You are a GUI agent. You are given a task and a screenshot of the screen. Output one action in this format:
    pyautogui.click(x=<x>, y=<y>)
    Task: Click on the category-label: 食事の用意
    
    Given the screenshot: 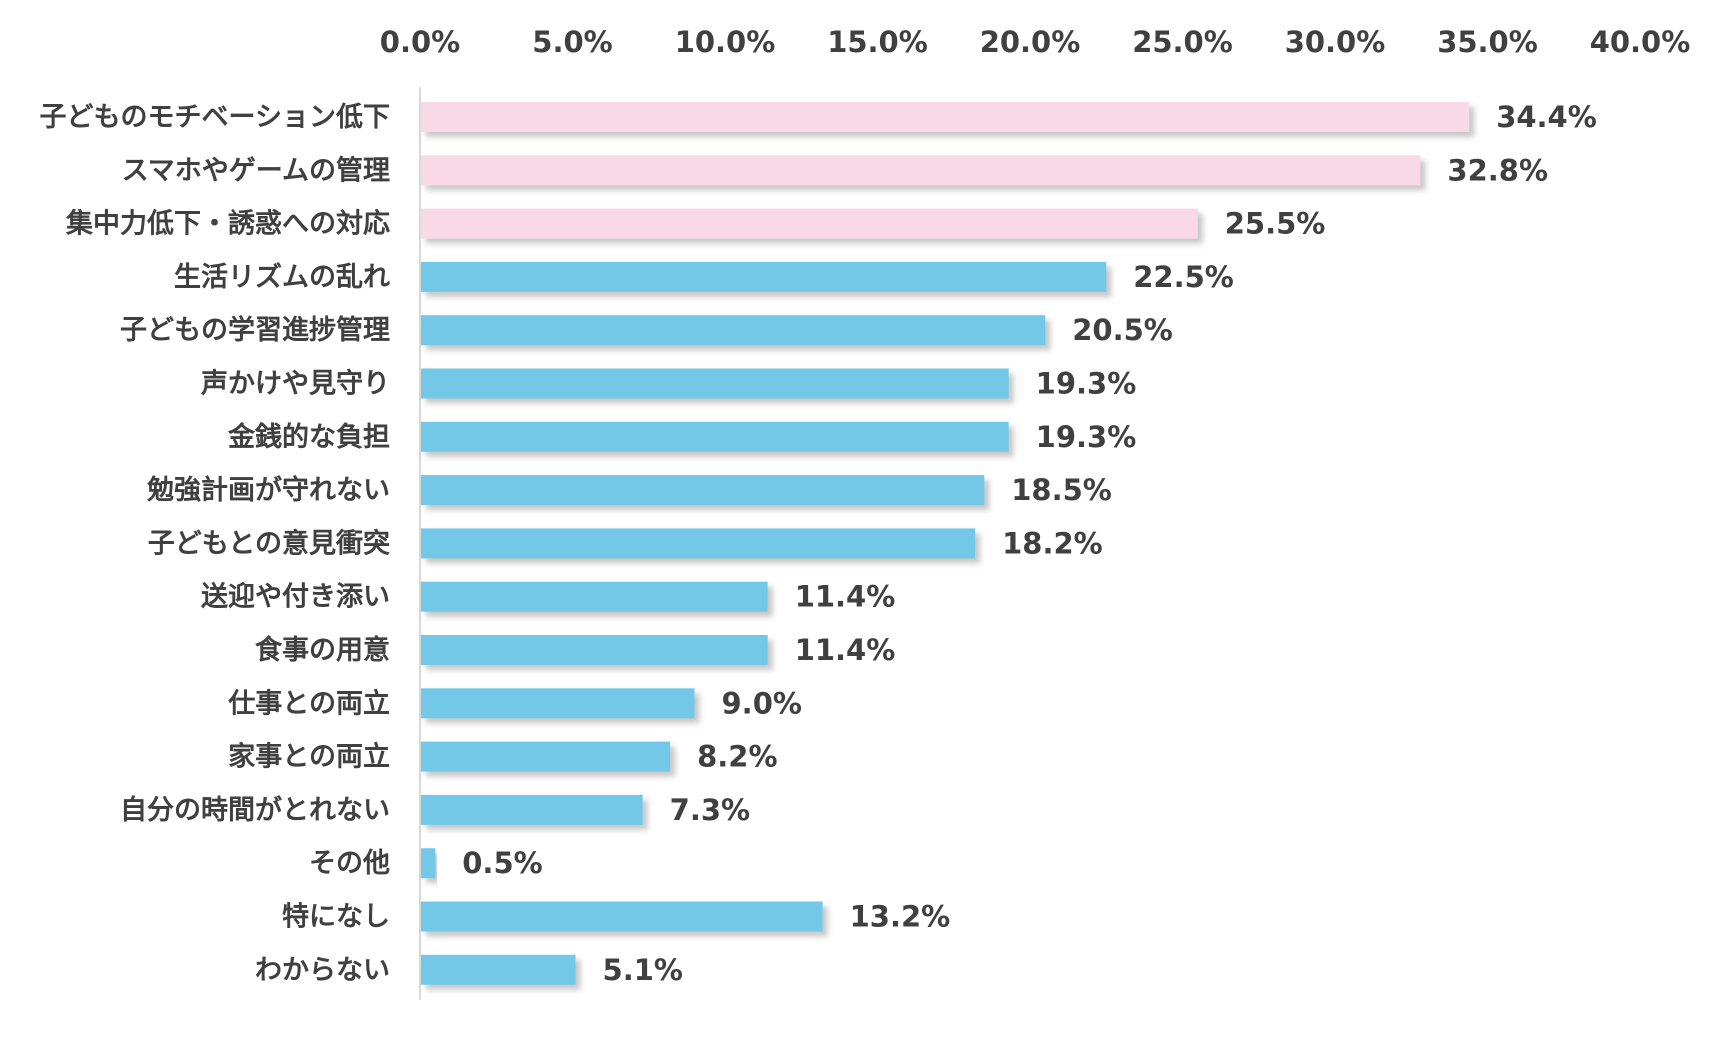 What is the action you would take?
    pyautogui.click(x=322, y=650)
    